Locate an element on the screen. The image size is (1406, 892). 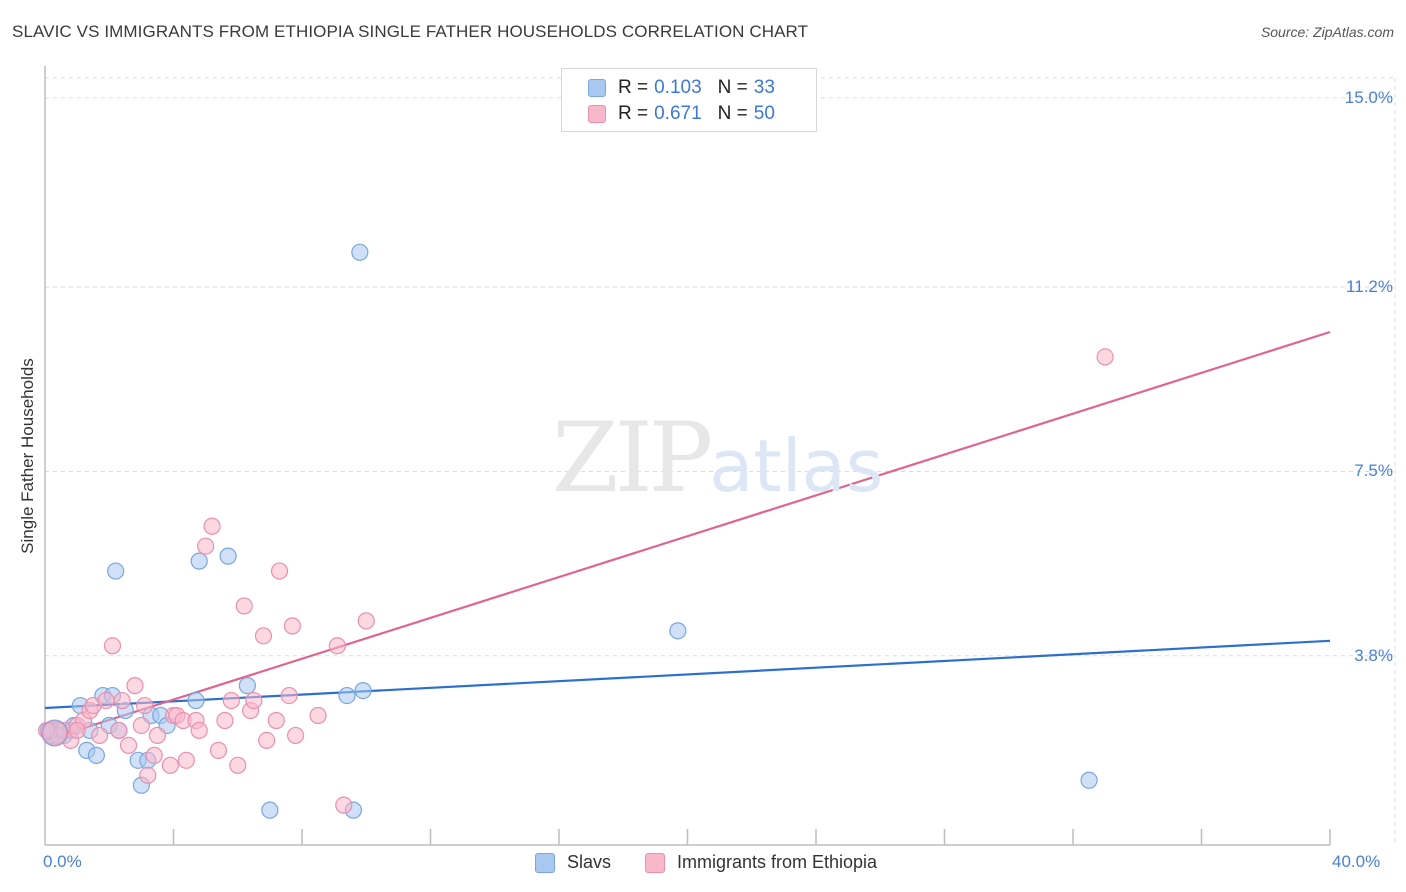
watermark: ZIPatlas is located at coordinates (717, 458).